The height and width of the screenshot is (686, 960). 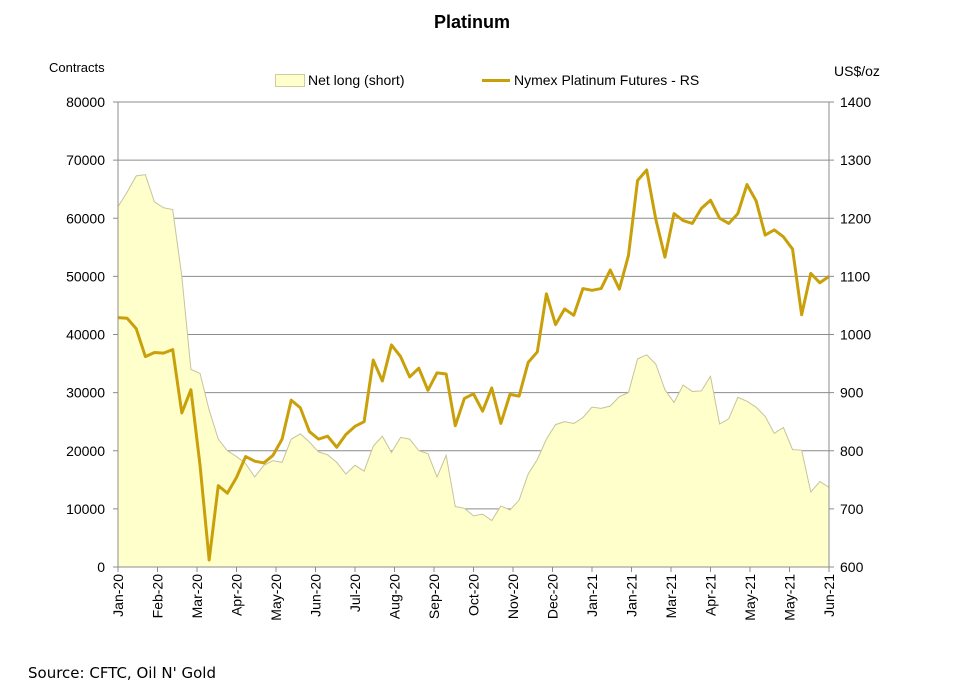 What do you see at coordinates (855, 160) in the screenshot?
I see `right-tick-label: 1300` at bounding box center [855, 160].